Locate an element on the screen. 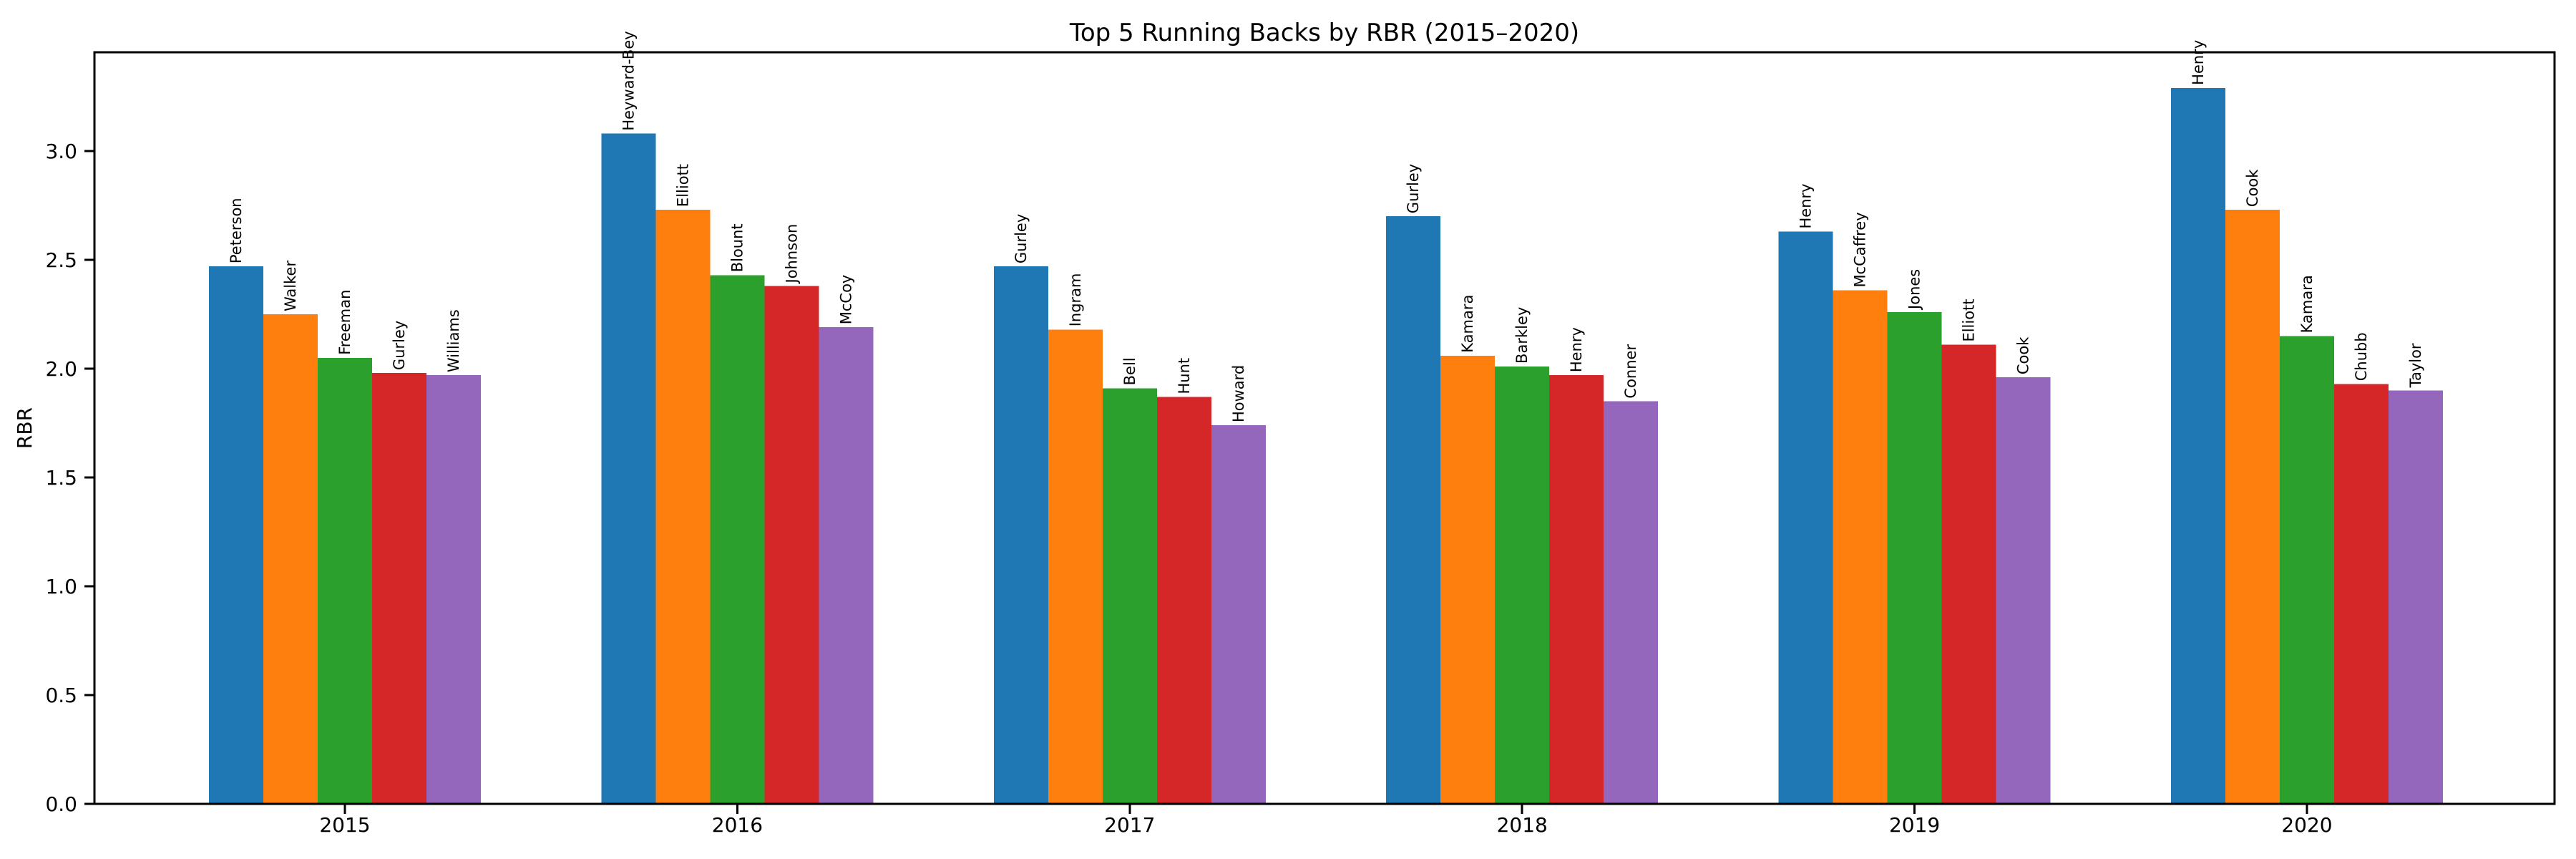 This screenshot has height=859, width=2576. bar-2015-peterson is located at coordinates (236, 535).